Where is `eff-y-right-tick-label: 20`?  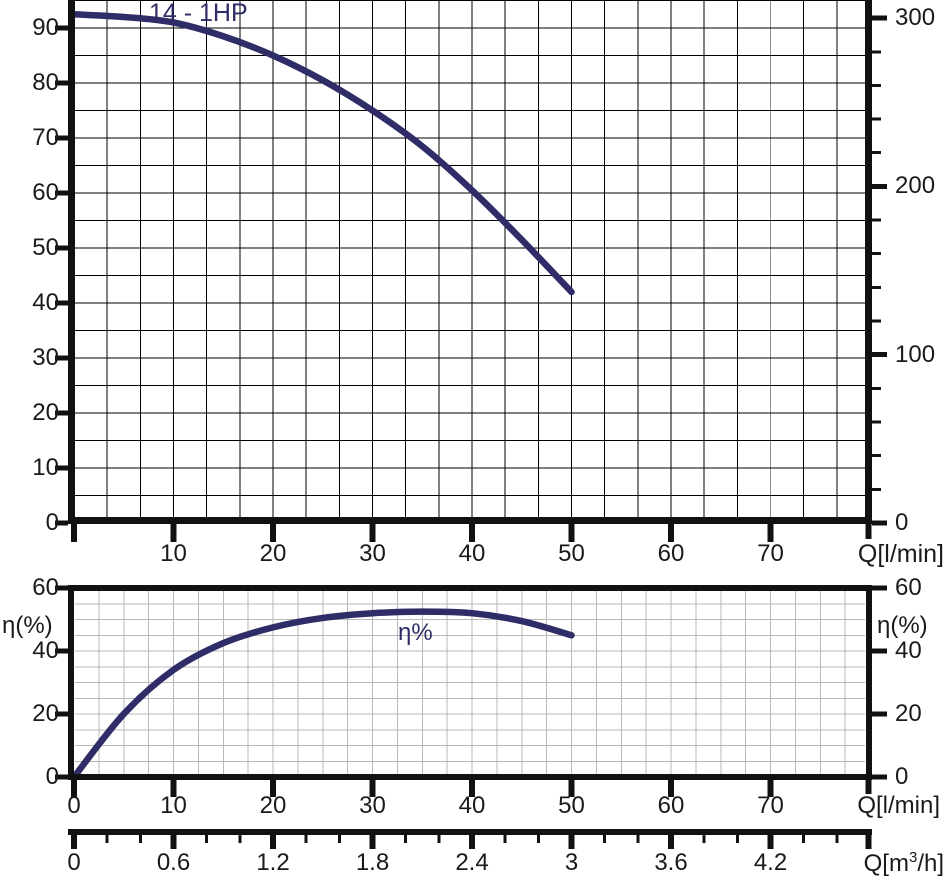
eff-y-right-tick-label: 20 is located at coordinates (908, 713).